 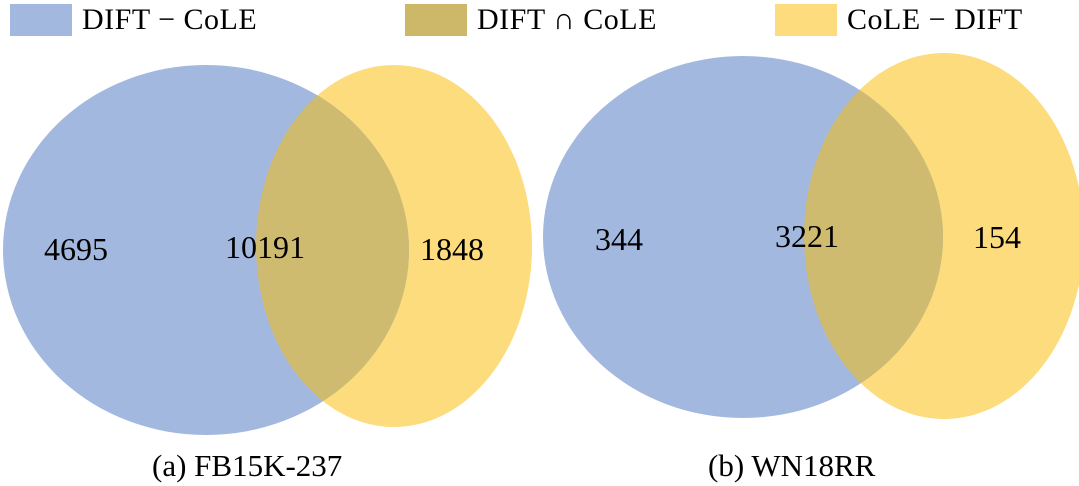 What do you see at coordinates (247, 465) in the screenshot?
I see `caption-a: (a) FB15K-237` at bounding box center [247, 465].